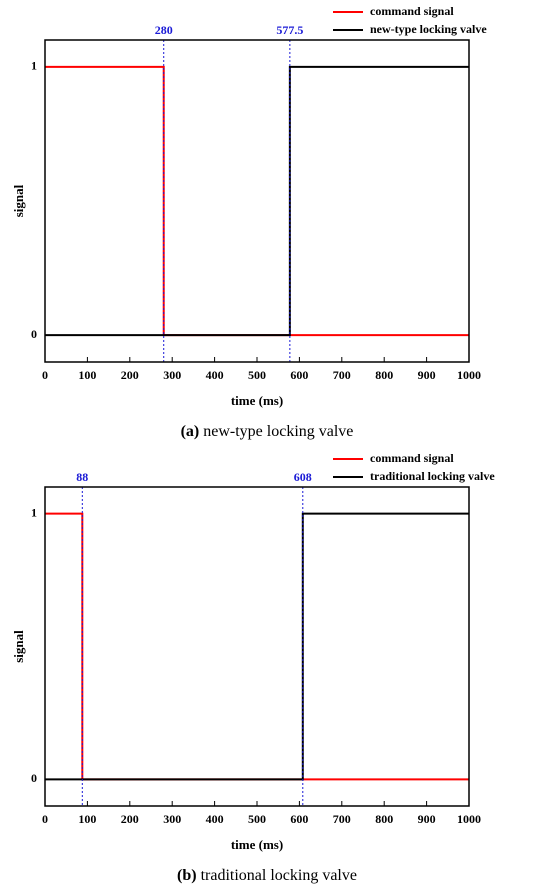 The width and height of the screenshot is (550, 891). I want to click on marker-label: 88, so click(82, 477).